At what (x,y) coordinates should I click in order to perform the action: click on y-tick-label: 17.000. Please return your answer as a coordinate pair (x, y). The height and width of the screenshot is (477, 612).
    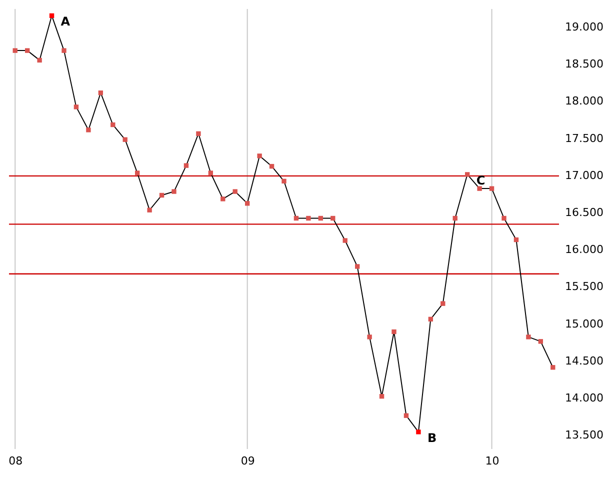
    Looking at the image, I should click on (584, 175).